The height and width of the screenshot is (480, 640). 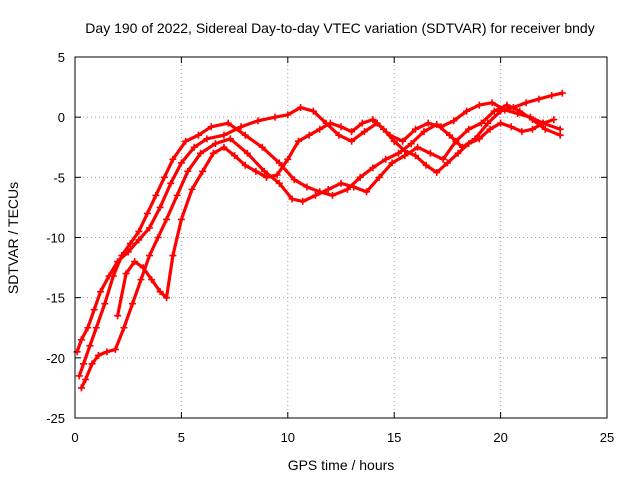 I want to click on y-tick-label: -20, so click(x=55, y=358).